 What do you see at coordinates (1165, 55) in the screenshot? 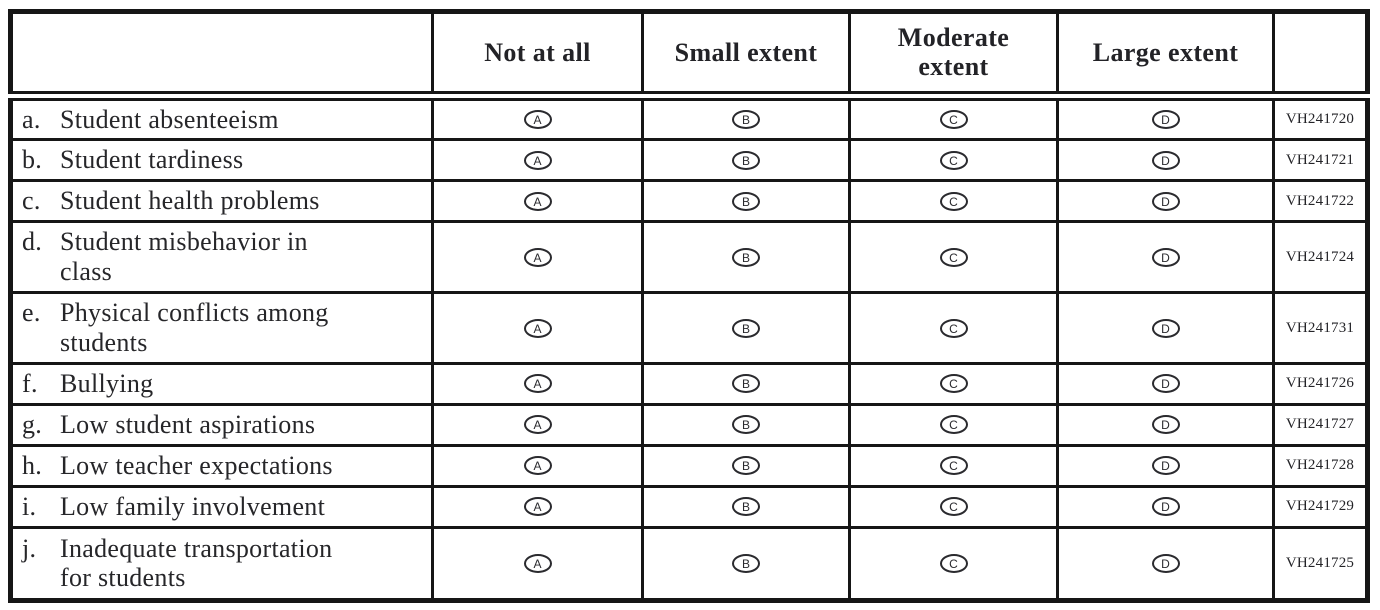
I see `column-header-large-extent: Large extent` at bounding box center [1165, 55].